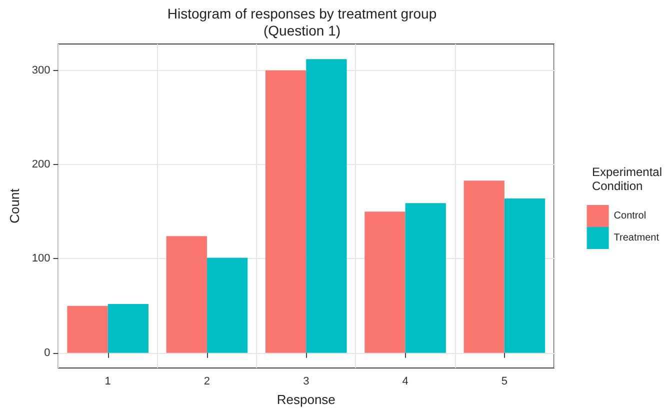 The height and width of the screenshot is (413, 669). What do you see at coordinates (41, 70) in the screenshot?
I see `y-tick-label: 300` at bounding box center [41, 70].